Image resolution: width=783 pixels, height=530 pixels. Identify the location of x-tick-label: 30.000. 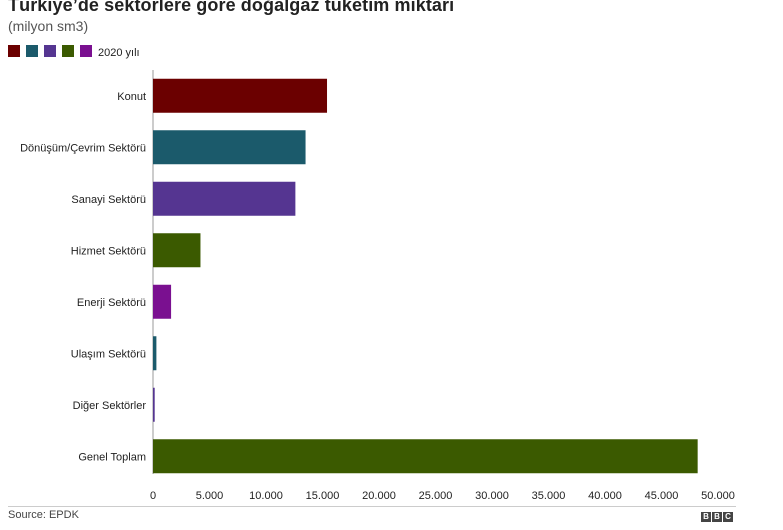
(492, 495).